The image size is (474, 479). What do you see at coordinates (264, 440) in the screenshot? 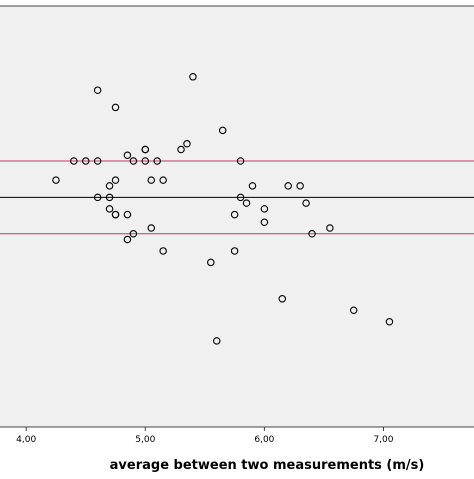
I see `x-tick-label-2: 6,00` at bounding box center [264, 440].